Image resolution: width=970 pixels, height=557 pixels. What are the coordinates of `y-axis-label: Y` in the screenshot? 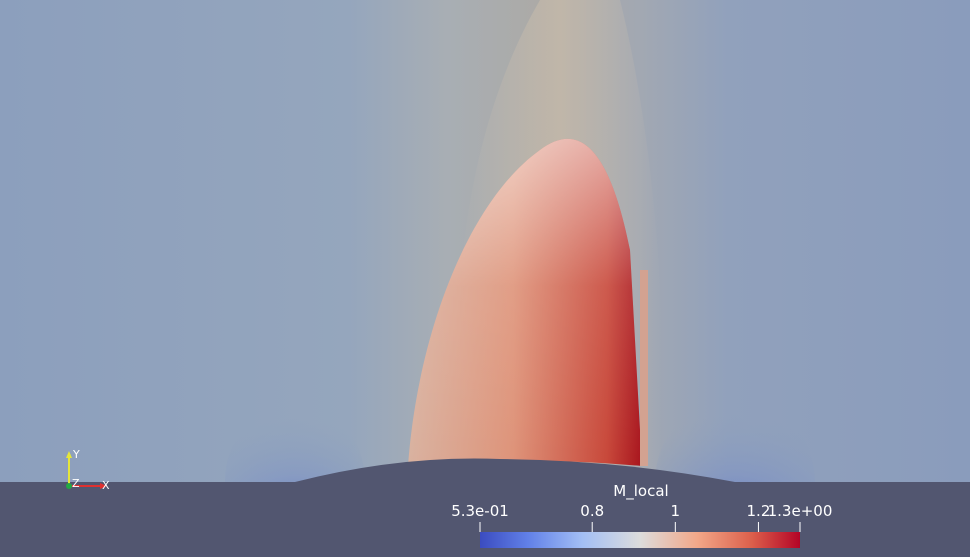 It's located at (76, 454).